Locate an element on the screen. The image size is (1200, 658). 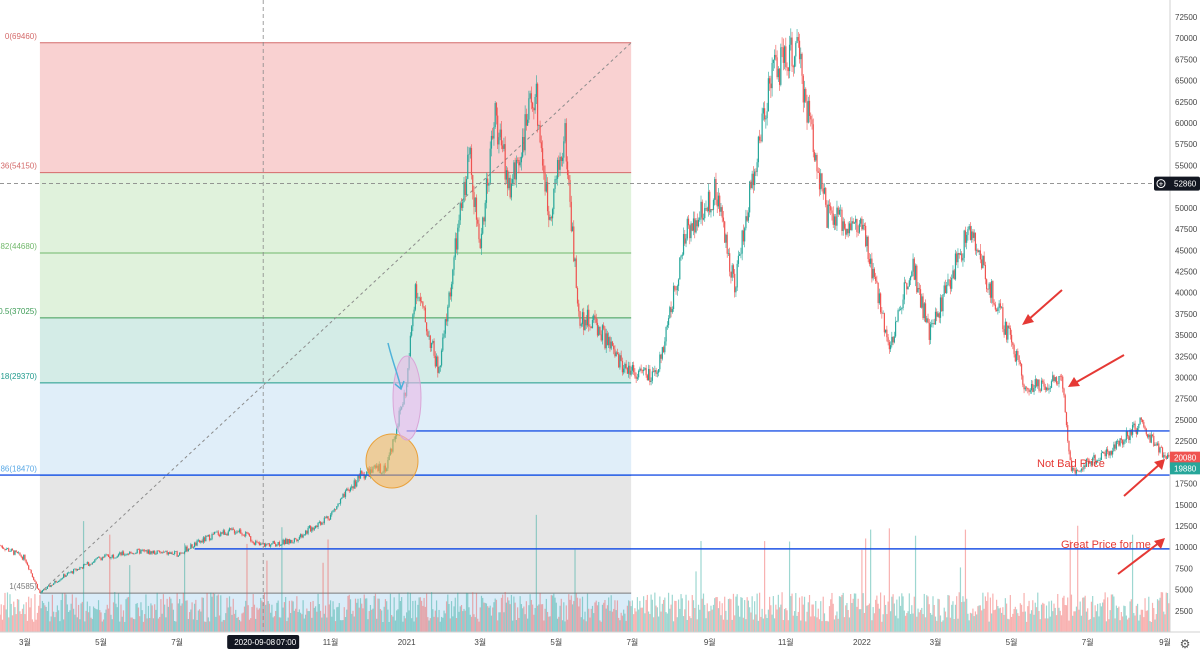
highlight-ellipse is located at coordinates (407, 398).